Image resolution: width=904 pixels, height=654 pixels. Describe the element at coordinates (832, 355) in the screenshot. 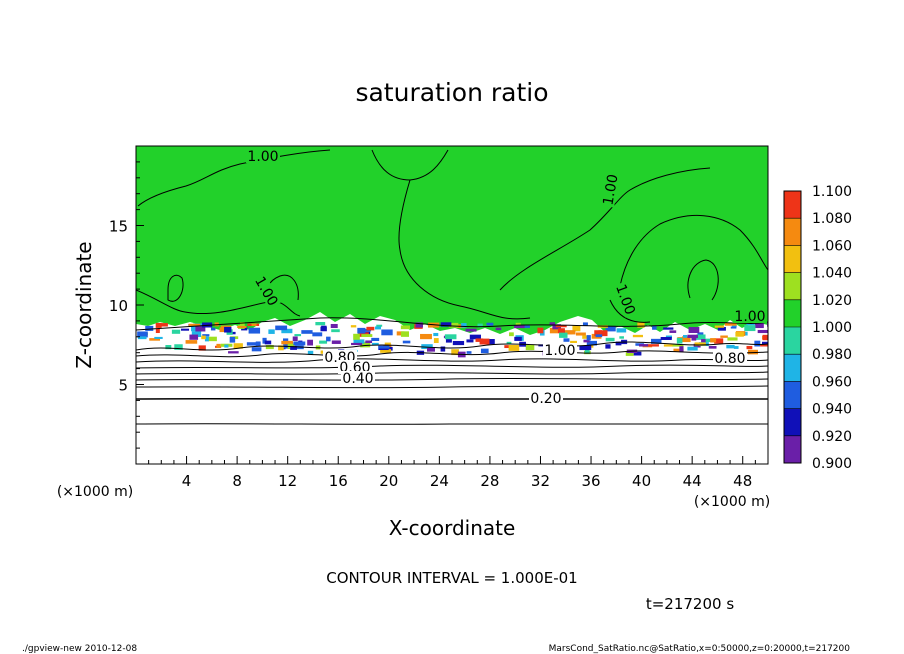

I see `colorbar-label: 0.980` at that location.